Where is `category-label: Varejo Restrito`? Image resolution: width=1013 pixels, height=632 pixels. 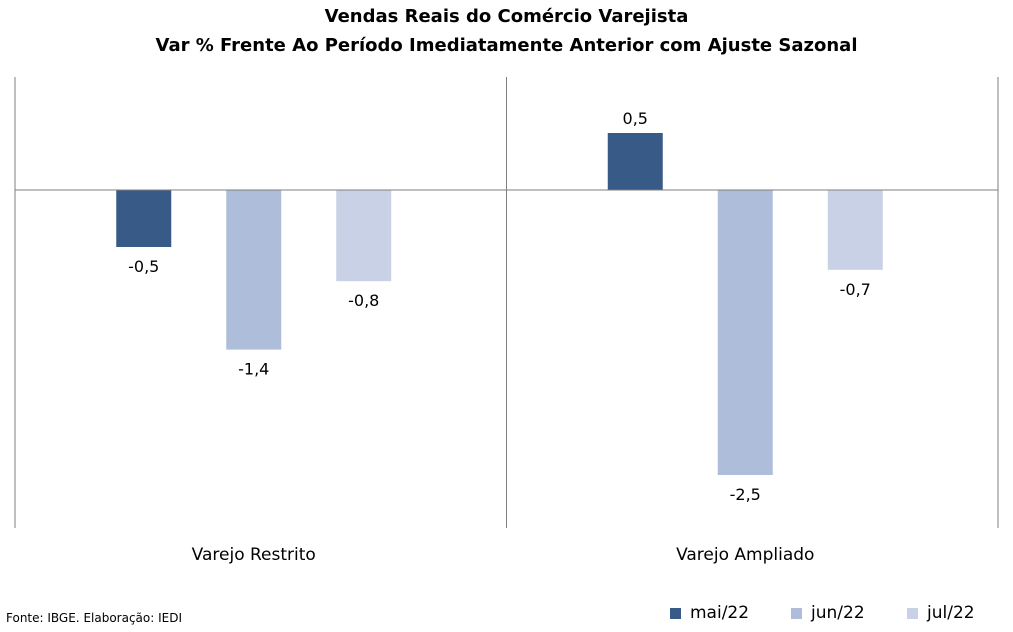 category-label: Varejo Restrito is located at coordinates (254, 555).